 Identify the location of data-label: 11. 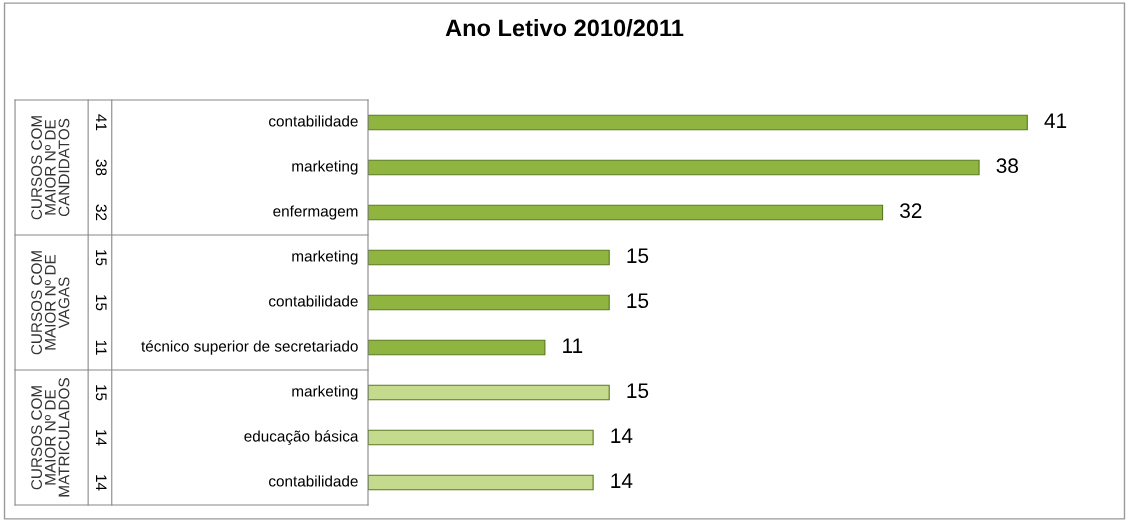
(101, 347).